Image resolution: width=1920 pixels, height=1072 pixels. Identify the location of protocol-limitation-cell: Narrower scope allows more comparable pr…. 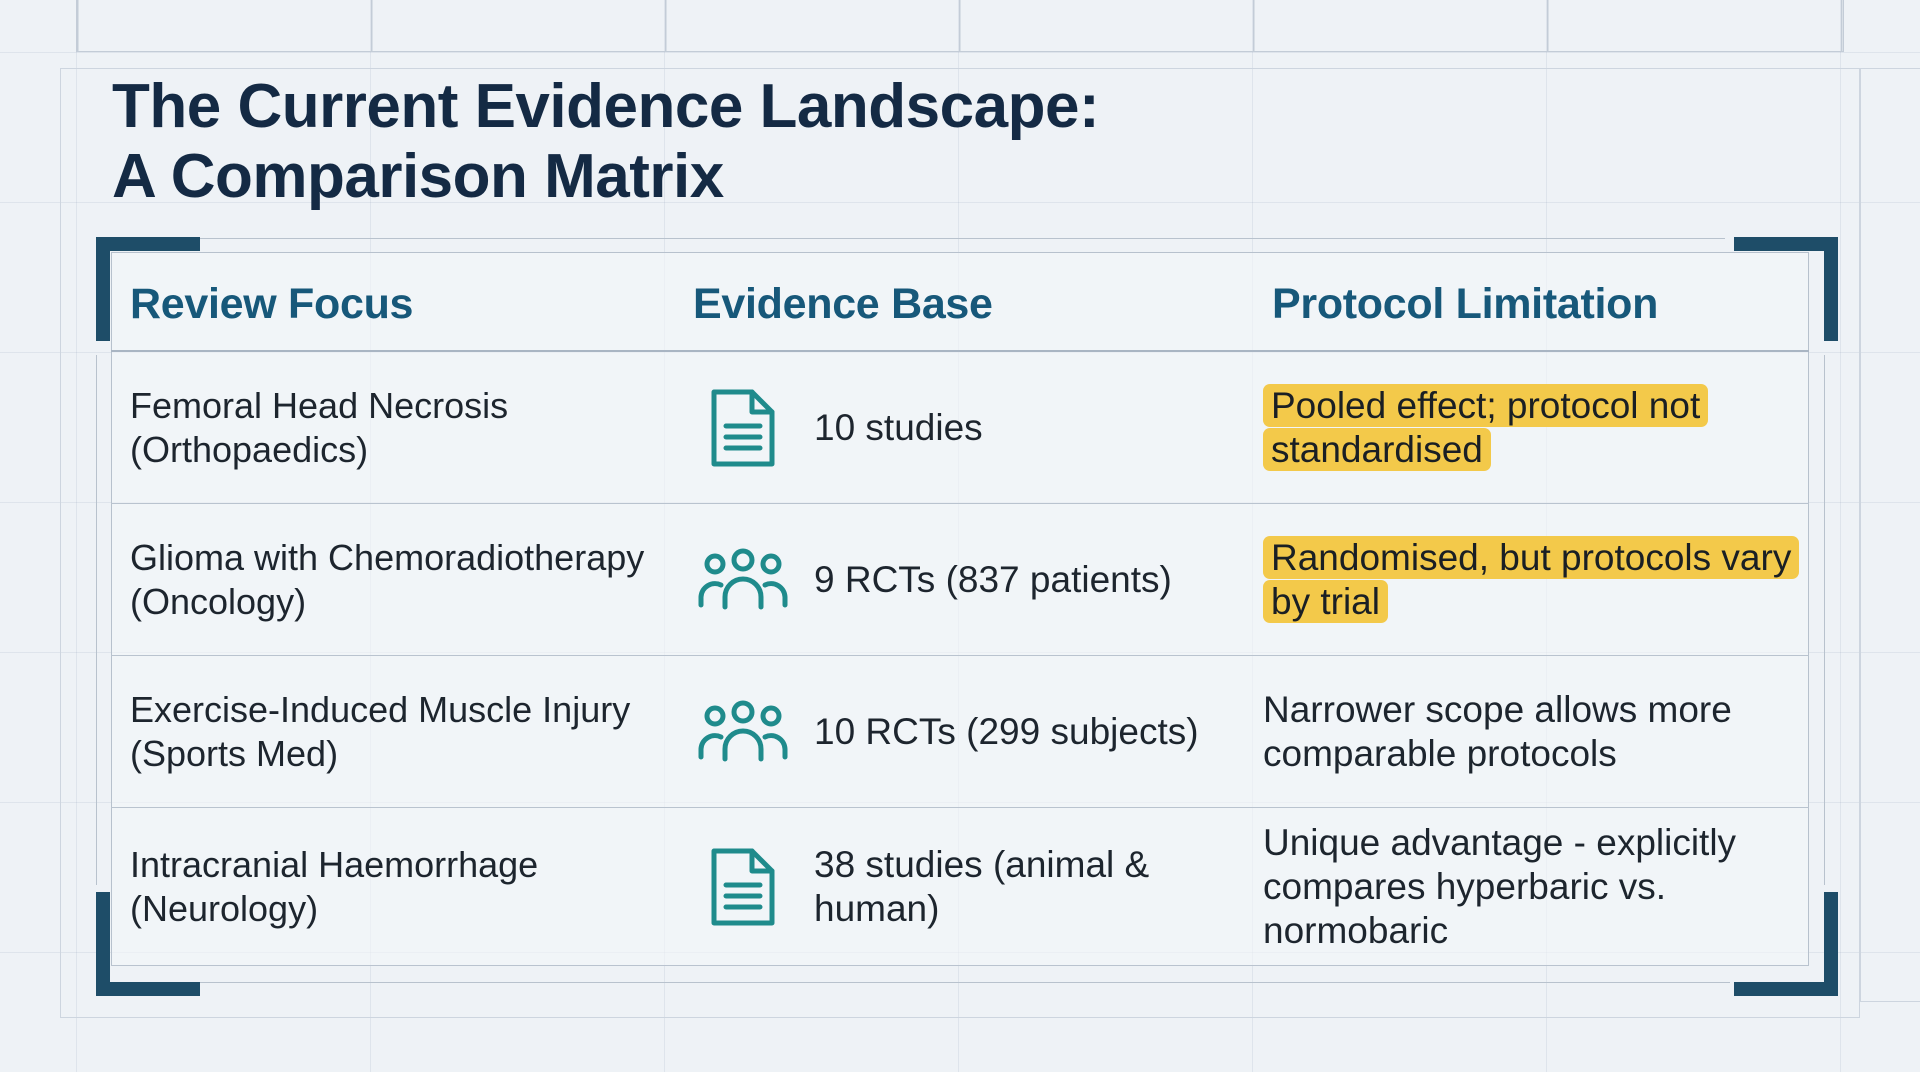
(1497, 731).